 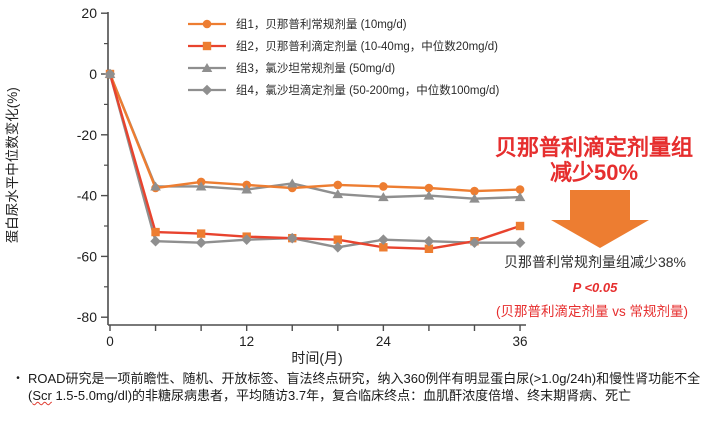 What do you see at coordinates (321, 25) in the screenshot?
I see `legend-label-group1: 组1，贝那普利常规剂量 (10mg/d)` at bounding box center [321, 25].